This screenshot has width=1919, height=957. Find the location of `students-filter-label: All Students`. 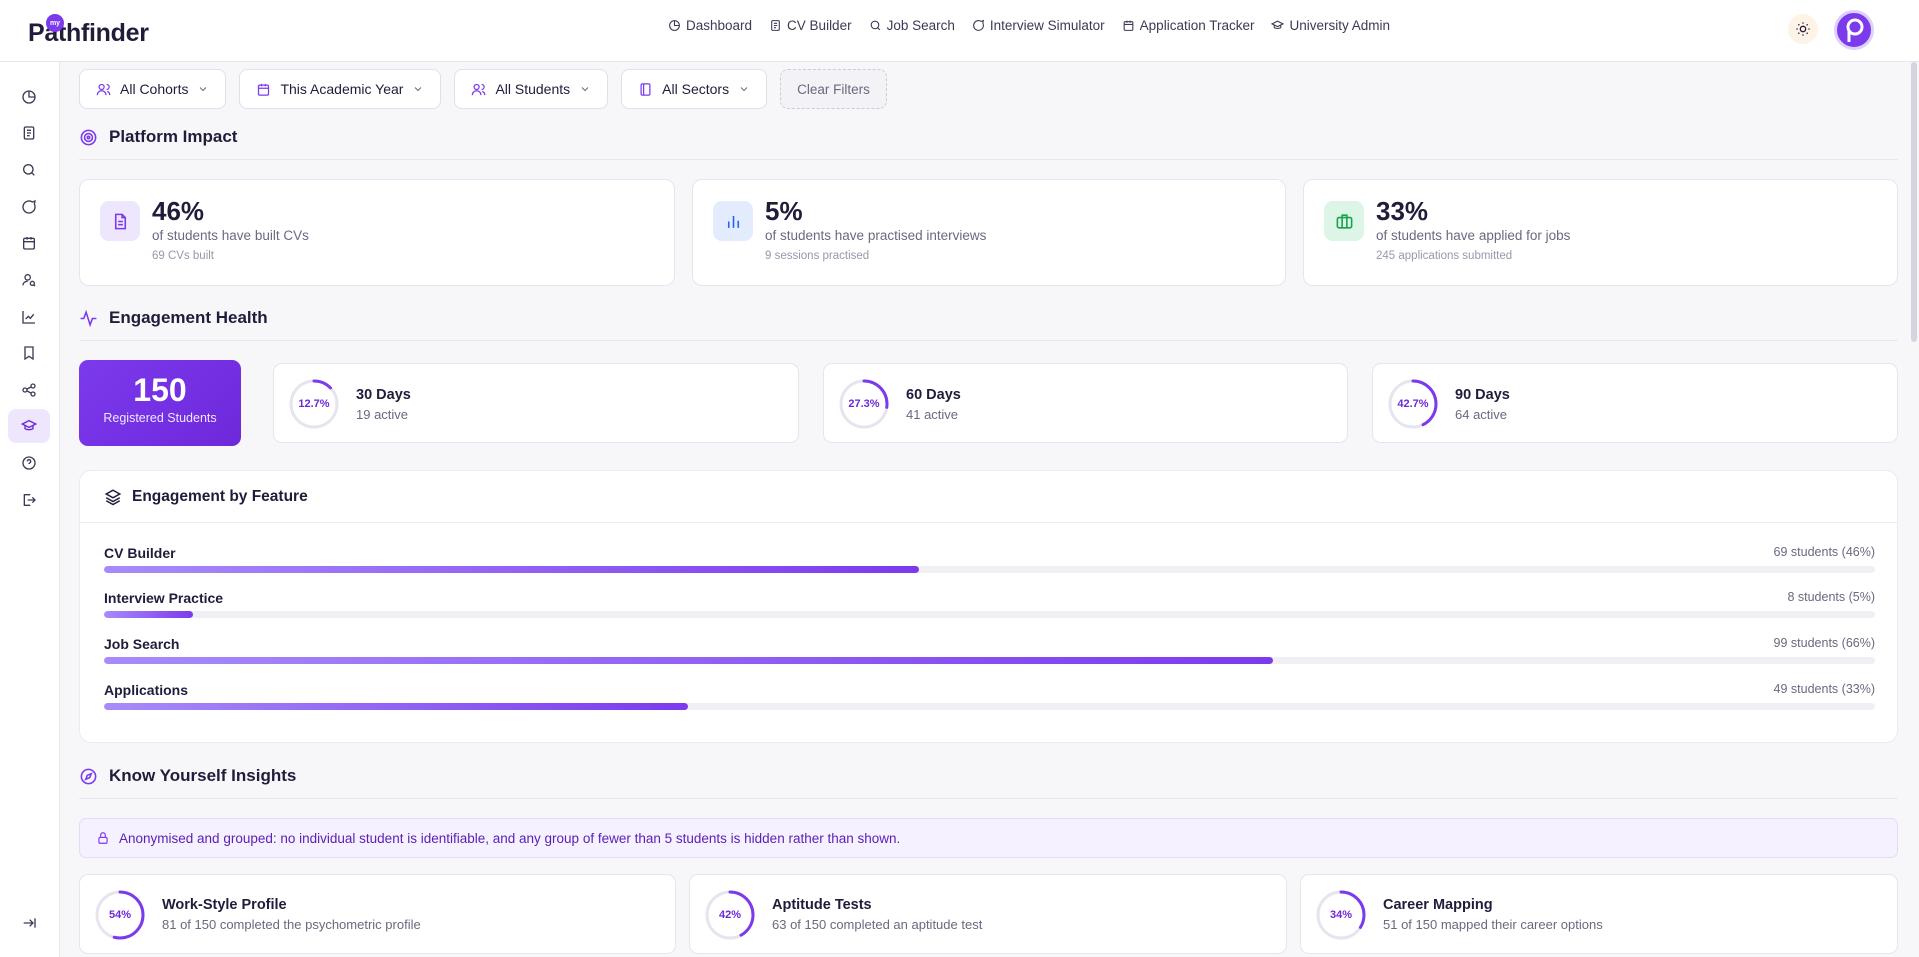

students-filter-label: All Students is located at coordinates (533, 89).